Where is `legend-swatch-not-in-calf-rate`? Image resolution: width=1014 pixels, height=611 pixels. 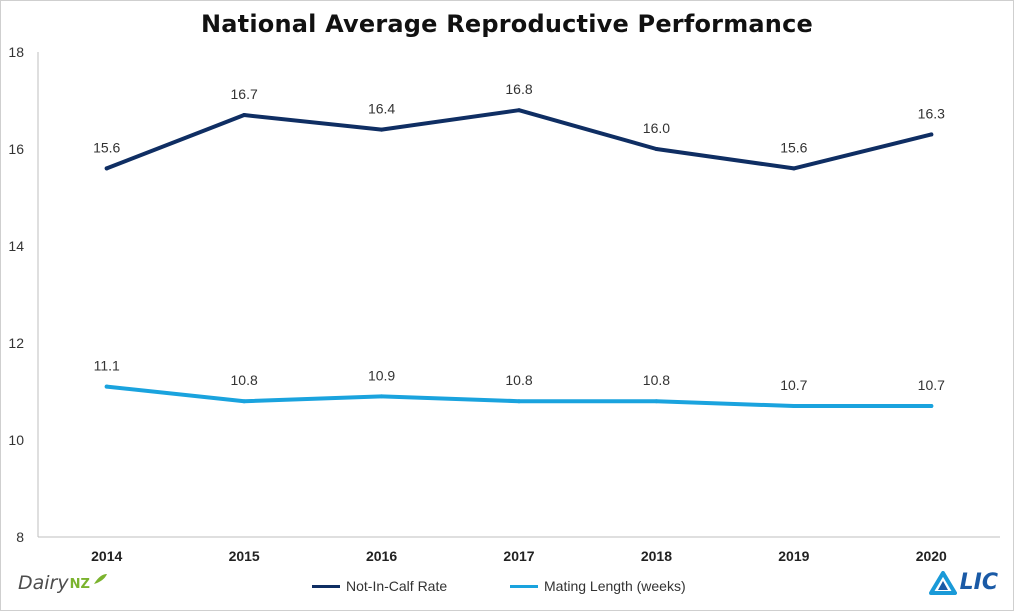
legend-swatch-not-in-calf-rate is located at coordinates (326, 586).